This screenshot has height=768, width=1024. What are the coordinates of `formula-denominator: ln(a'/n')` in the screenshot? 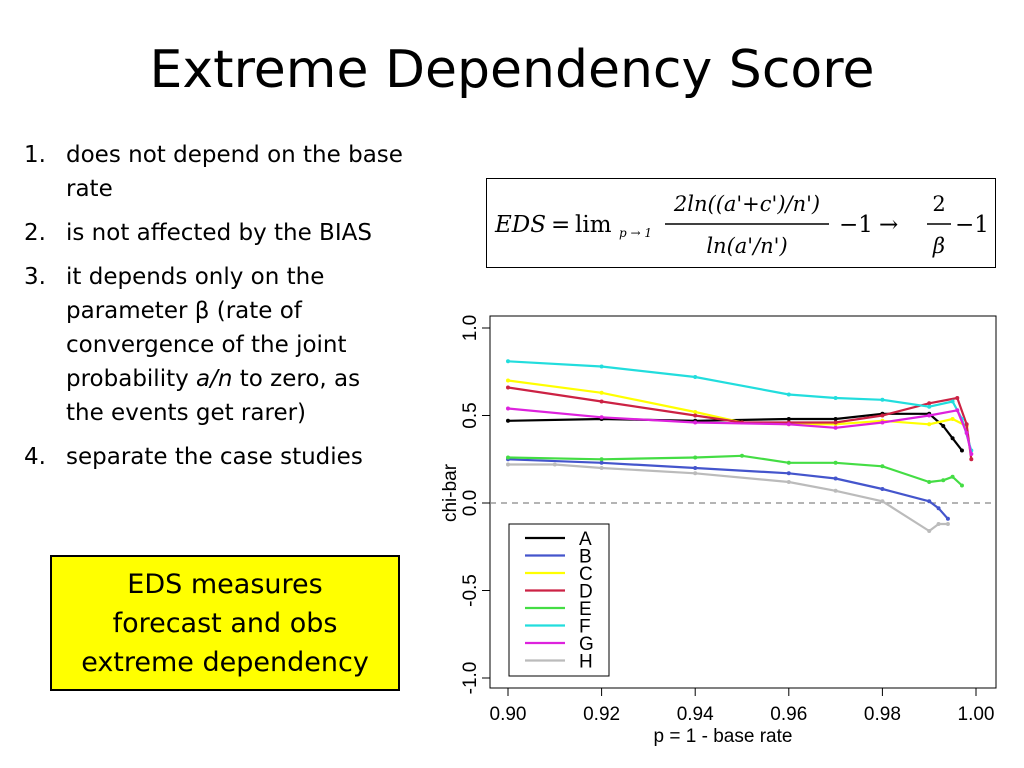 It's located at (746, 246).